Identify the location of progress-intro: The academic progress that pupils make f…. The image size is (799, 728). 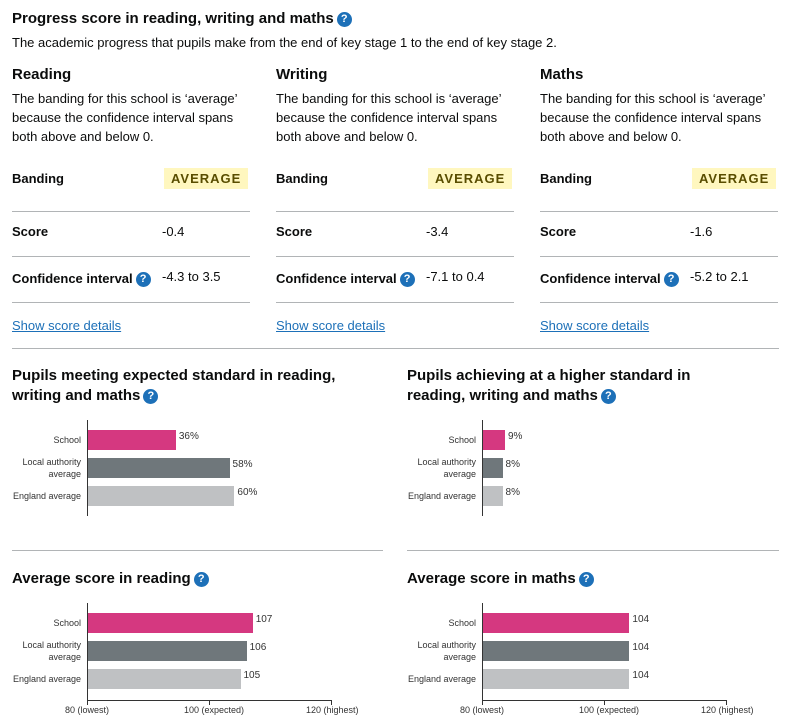
(284, 42).